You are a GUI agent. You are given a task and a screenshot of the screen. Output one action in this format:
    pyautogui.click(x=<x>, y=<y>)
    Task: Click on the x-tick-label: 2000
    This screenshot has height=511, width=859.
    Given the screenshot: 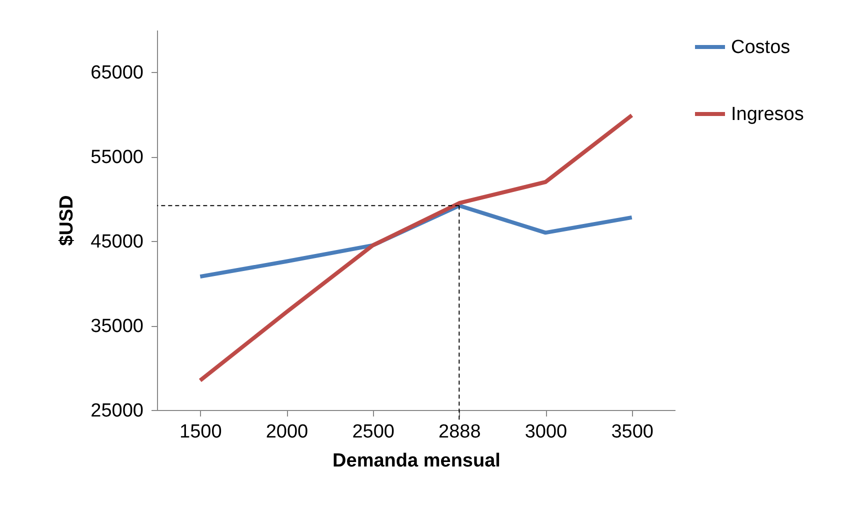 What is the action you would take?
    pyautogui.click(x=287, y=432)
    